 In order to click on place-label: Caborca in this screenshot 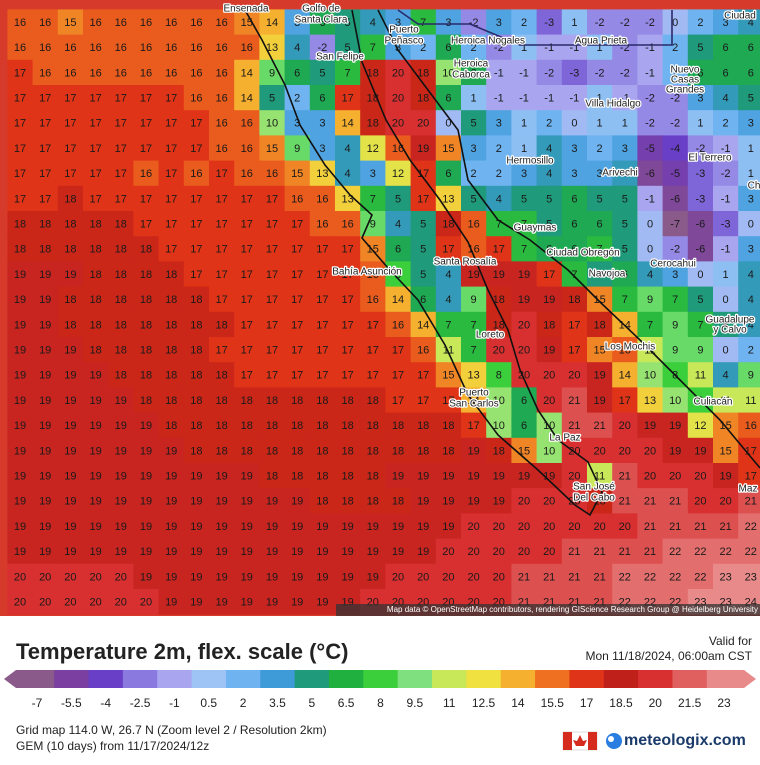, I will do `click(471, 75)`.